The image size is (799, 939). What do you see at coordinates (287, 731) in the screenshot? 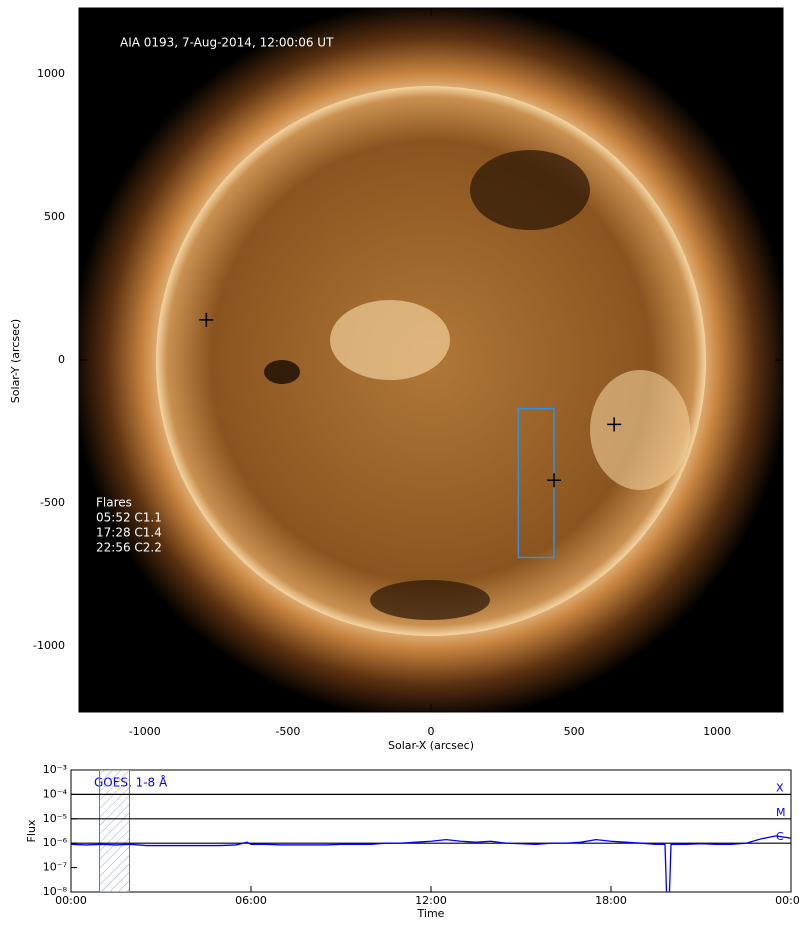
I see `x-tick-label: -500` at bounding box center [287, 731].